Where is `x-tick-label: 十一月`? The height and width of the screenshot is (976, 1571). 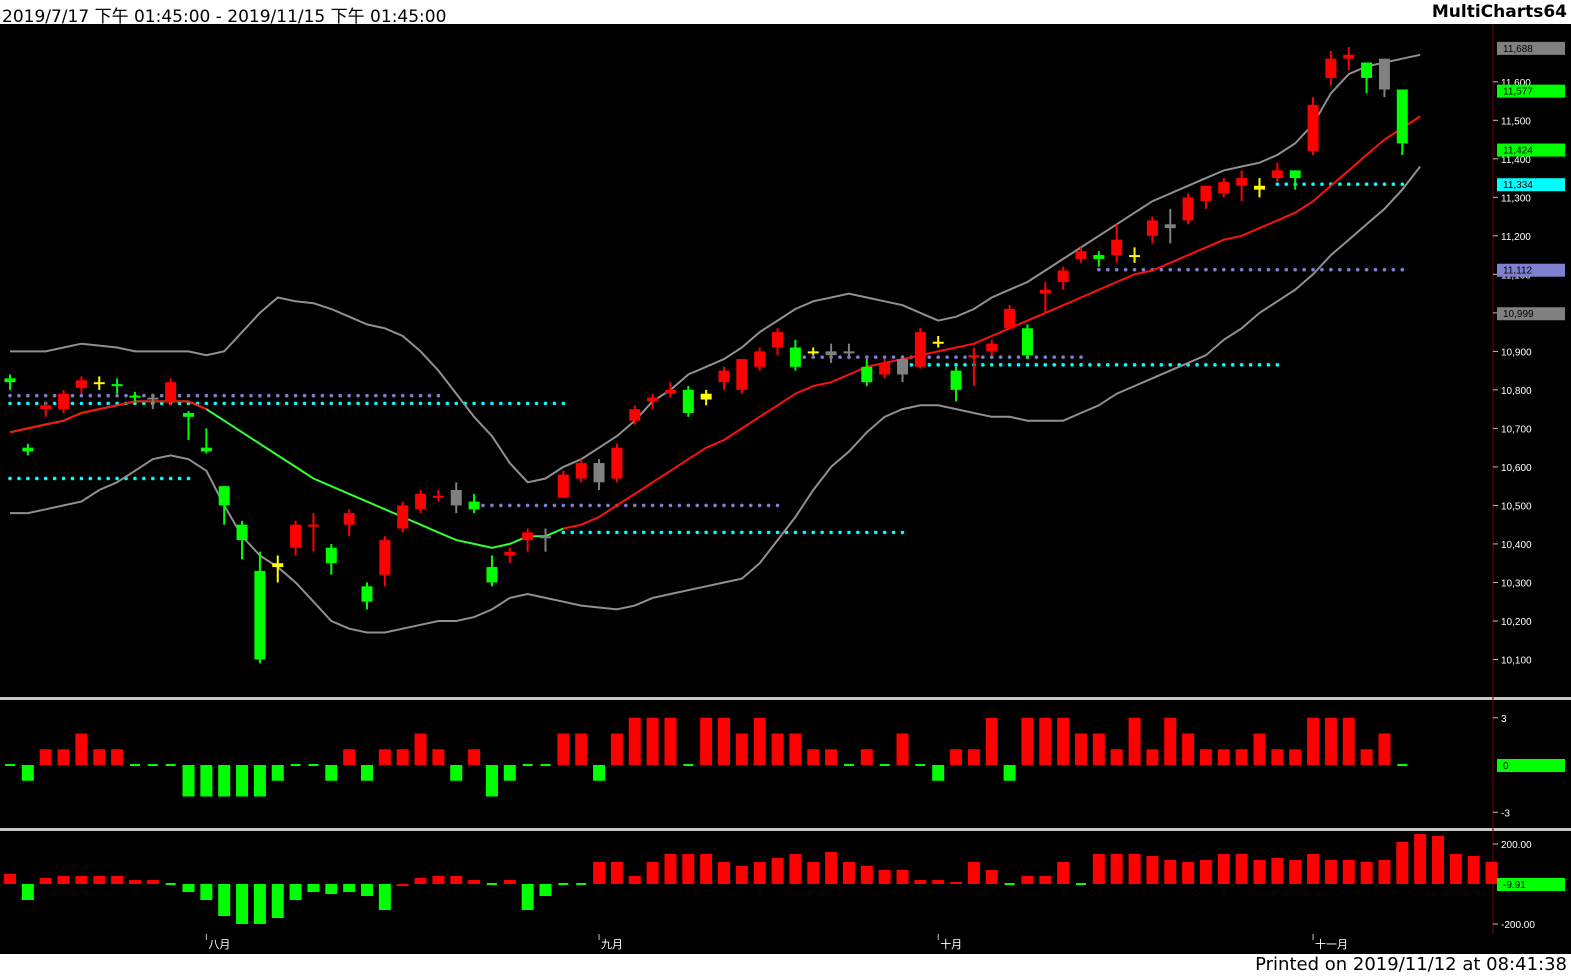
x-tick-label: 十一月 is located at coordinates (1331, 944).